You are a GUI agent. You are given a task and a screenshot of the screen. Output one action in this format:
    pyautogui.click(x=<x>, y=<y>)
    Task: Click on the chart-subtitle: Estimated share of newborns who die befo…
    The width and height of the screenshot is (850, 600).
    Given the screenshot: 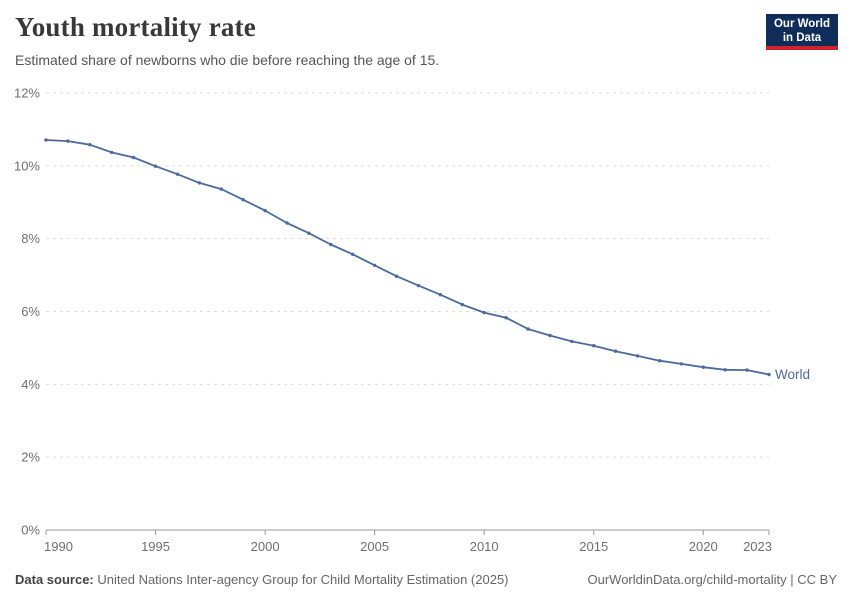 What is the action you would take?
    pyautogui.click(x=227, y=60)
    